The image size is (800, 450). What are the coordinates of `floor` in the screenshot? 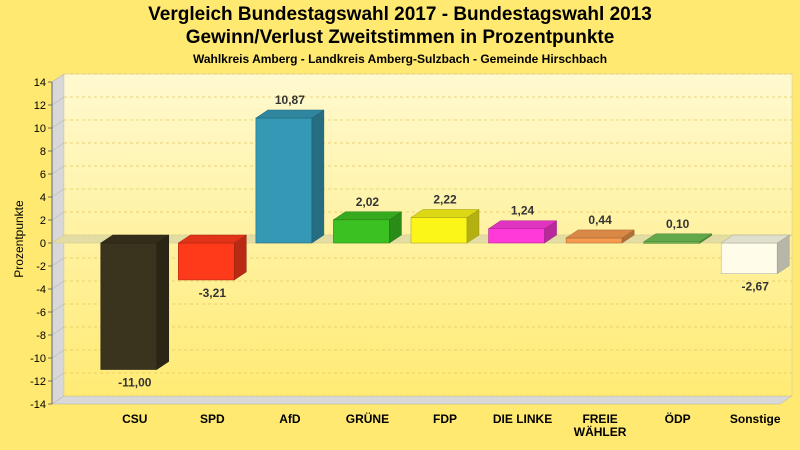 It's located at (422, 400).